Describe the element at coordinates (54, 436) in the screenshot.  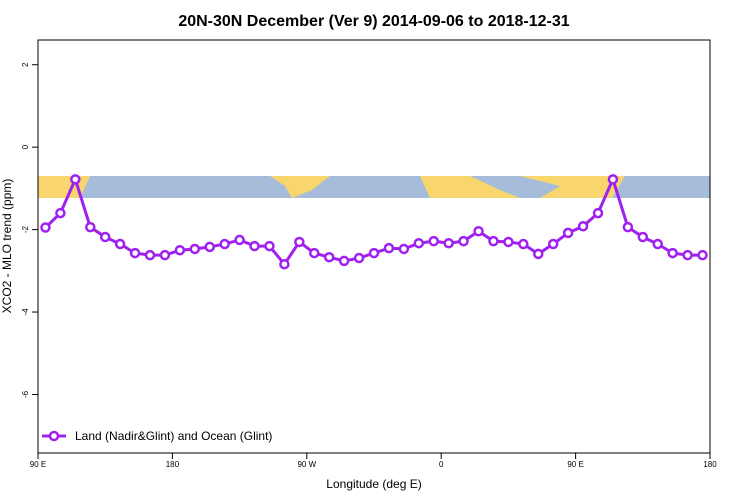
I see `legend-marker` at that location.